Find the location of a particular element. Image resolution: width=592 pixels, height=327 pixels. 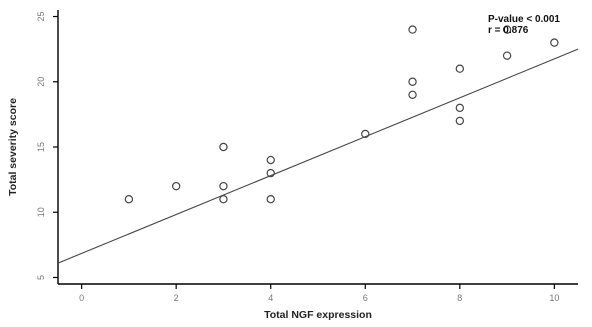

x-tick-label: 10 is located at coordinates (554, 298).